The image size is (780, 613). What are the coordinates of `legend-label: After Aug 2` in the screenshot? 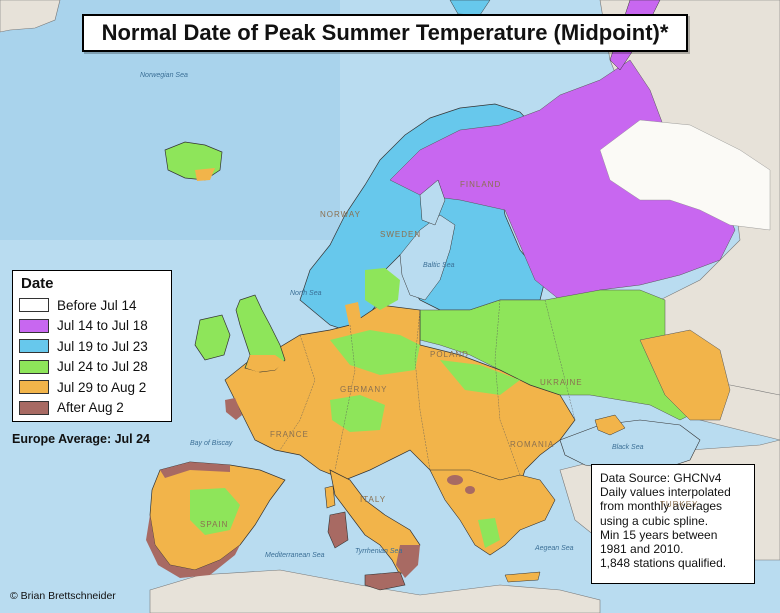 It's located at (90, 408).